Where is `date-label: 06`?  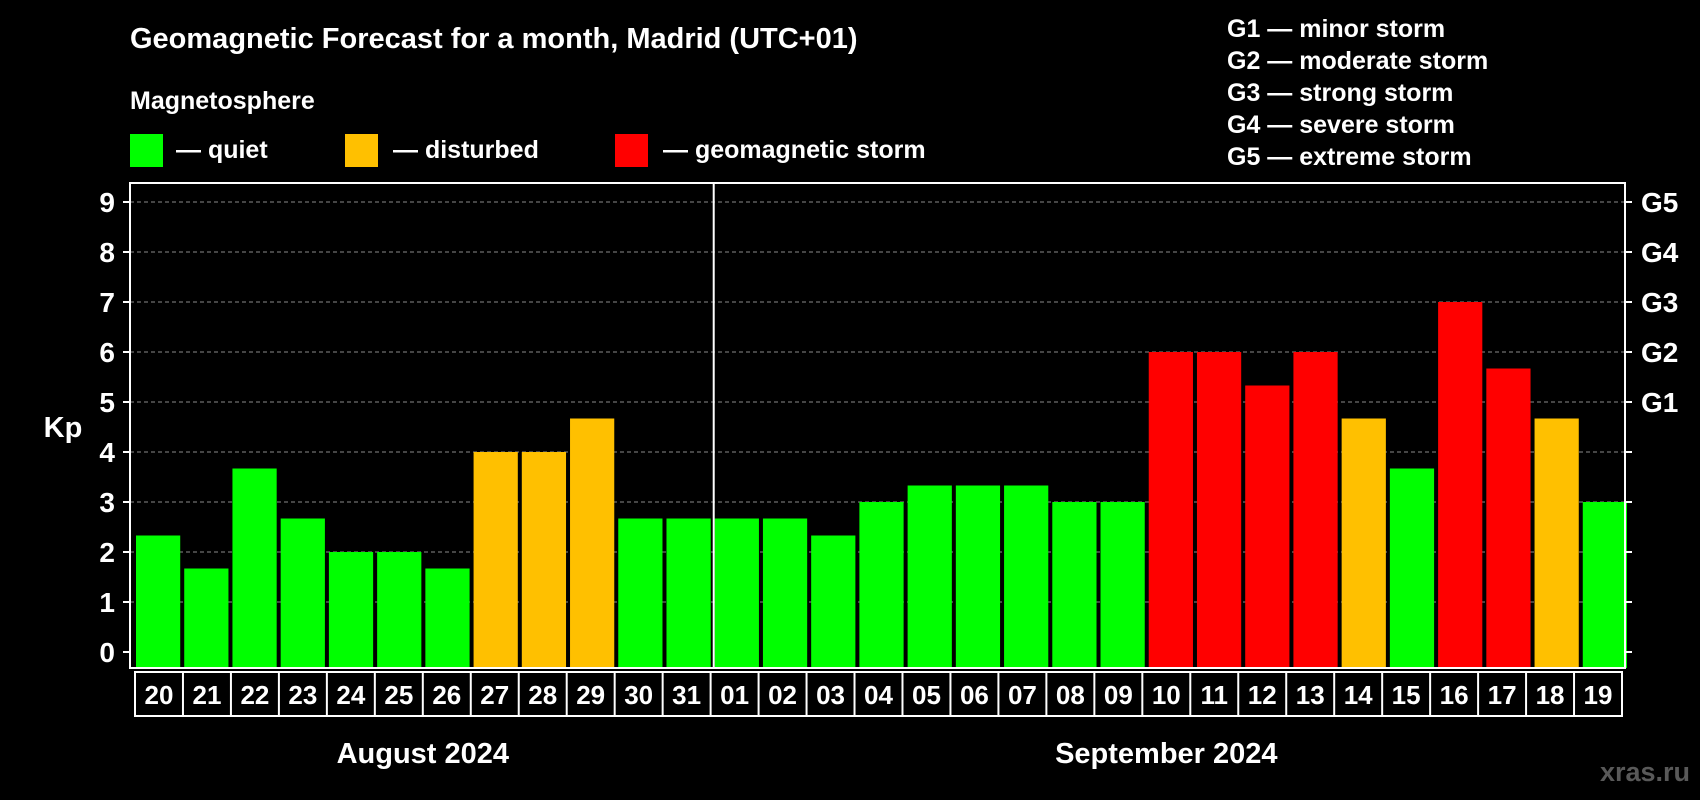 date-label: 06 is located at coordinates (974, 695).